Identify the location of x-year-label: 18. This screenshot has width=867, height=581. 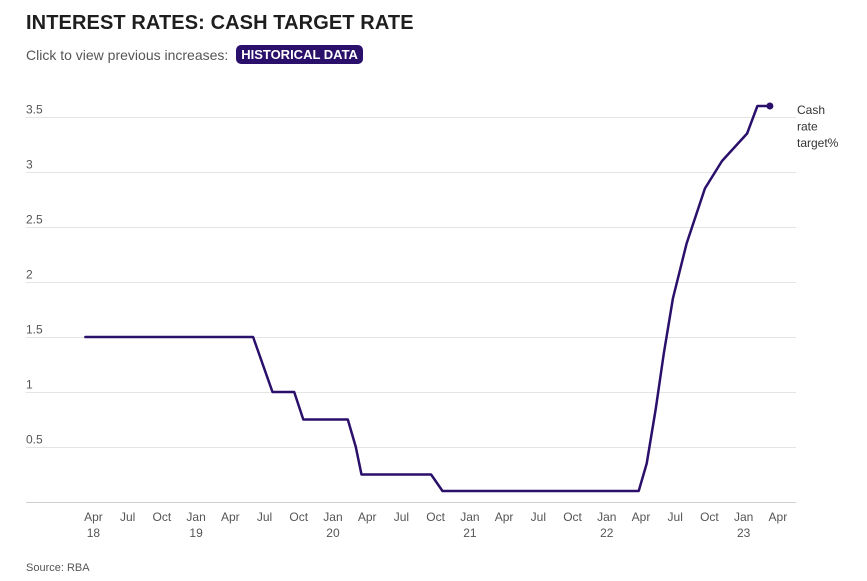
(94, 533).